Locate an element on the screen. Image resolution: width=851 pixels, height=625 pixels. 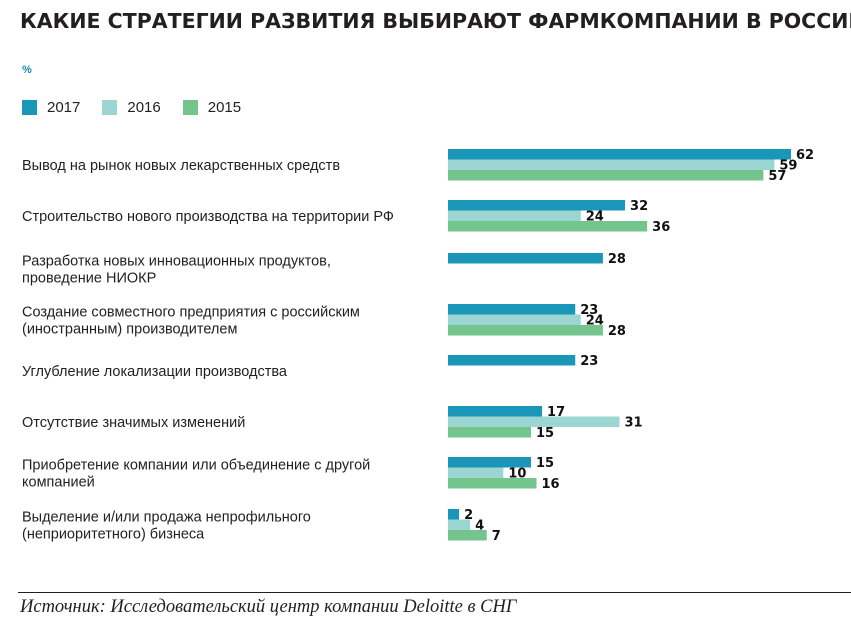
value-label: 2 is located at coordinates (468, 515).